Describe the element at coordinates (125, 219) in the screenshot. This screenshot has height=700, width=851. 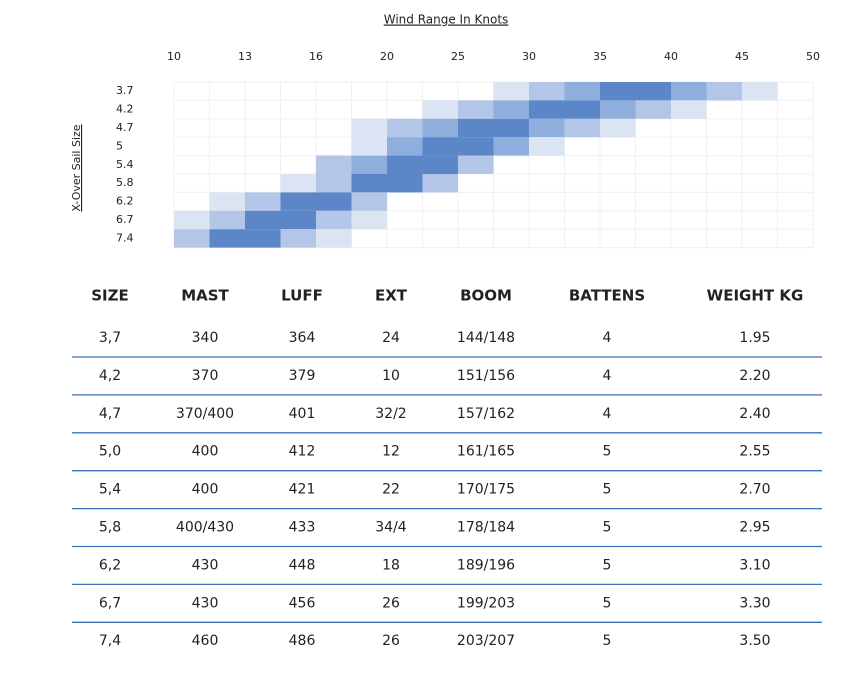
I see `y-tick-label: 6.7` at that location.